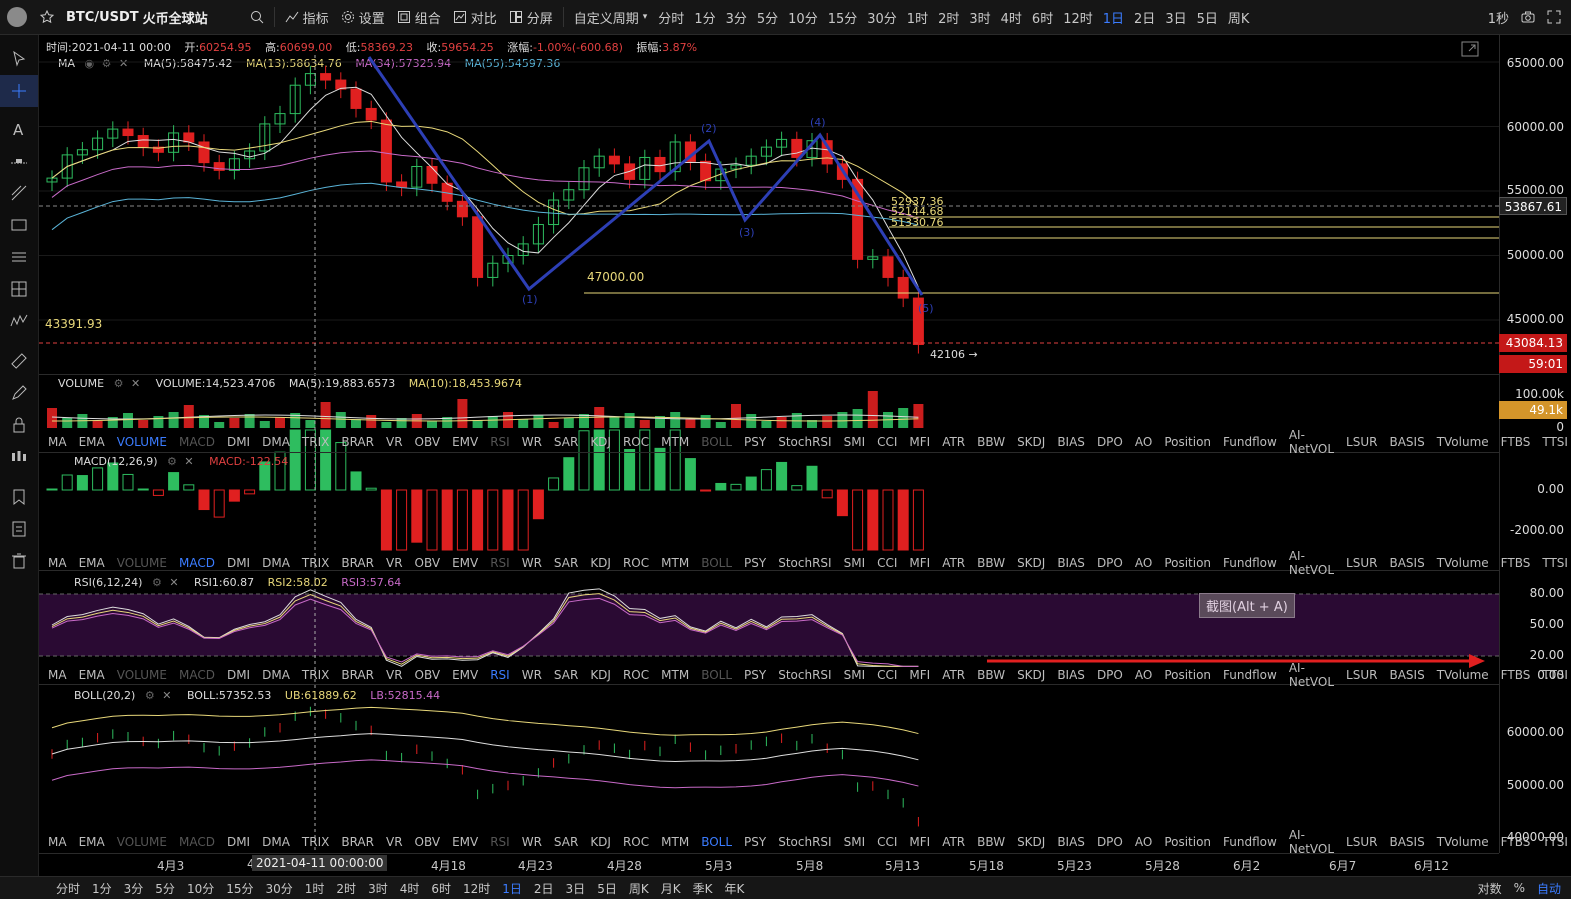 The width and height of the screenshot is (1571, 899). Describe the element at coordinates (137, 17) in the screenshot. I see `symbol-title: BTC/USDT 火币全球站` at that location.